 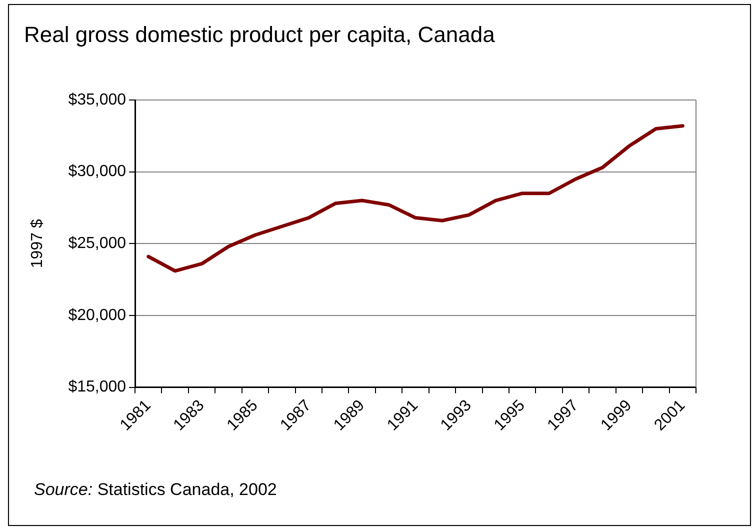 I want to click on y-tick-label: $20,000, so click(x=97, y=315).